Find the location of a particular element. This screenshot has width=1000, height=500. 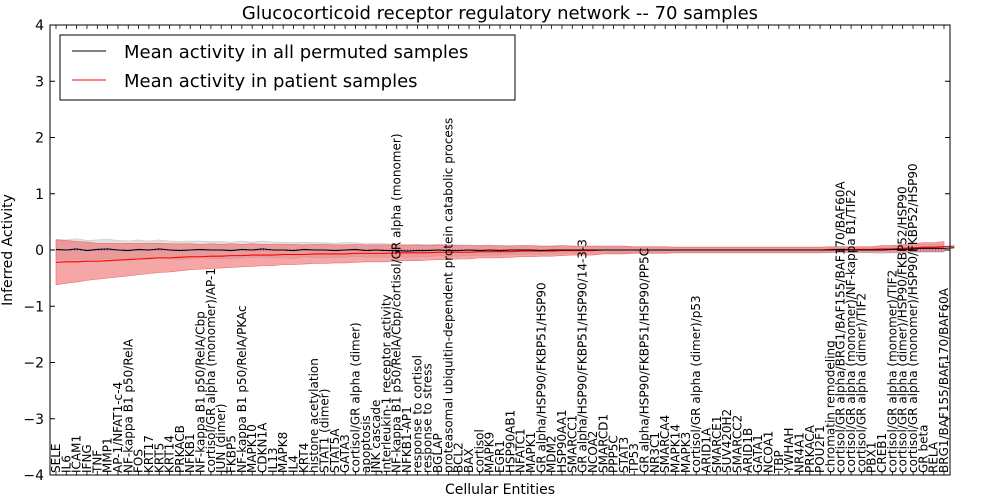

x-tick-label: IL13 is located at coordinates (273, 461).